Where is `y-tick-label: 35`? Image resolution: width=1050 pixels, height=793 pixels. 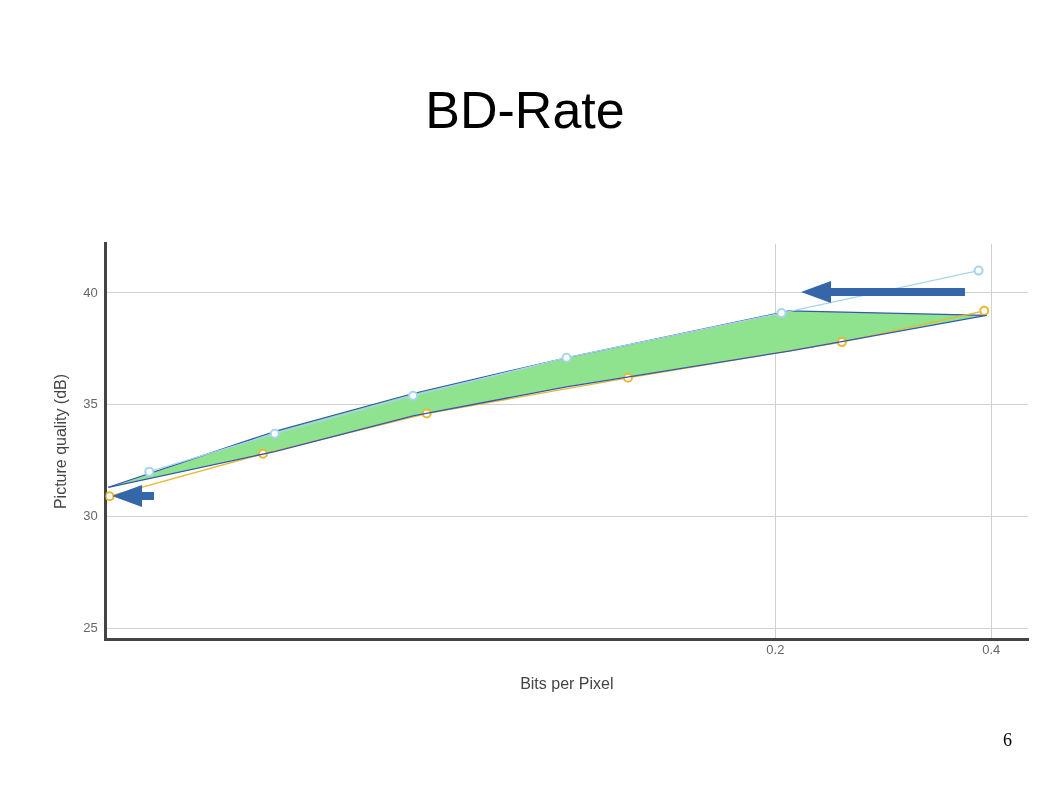 y-tick-label: 35 is located at coordinates (90, 404).